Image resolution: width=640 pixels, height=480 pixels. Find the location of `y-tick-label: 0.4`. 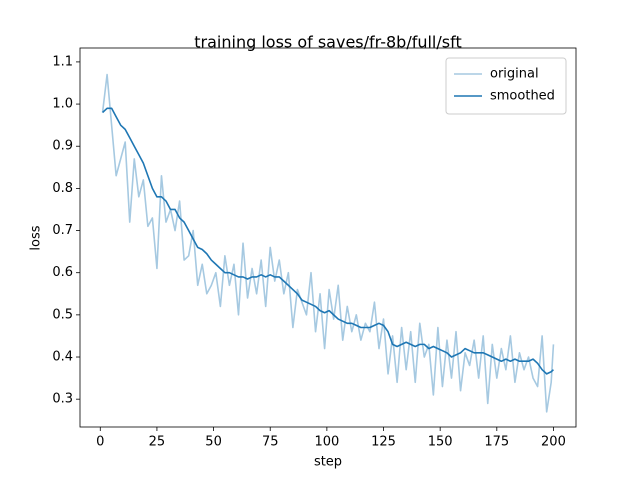

y-tick-label: 0.4 is located at coordinates (62, 357).